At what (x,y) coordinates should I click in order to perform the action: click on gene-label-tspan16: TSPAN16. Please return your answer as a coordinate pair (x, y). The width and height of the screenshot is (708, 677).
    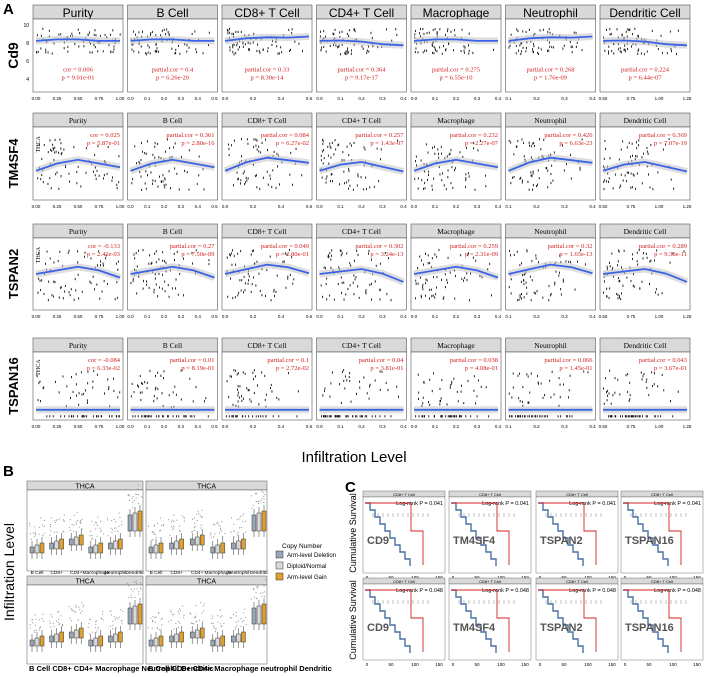
    Looking at the image, I should click on (13, 386).